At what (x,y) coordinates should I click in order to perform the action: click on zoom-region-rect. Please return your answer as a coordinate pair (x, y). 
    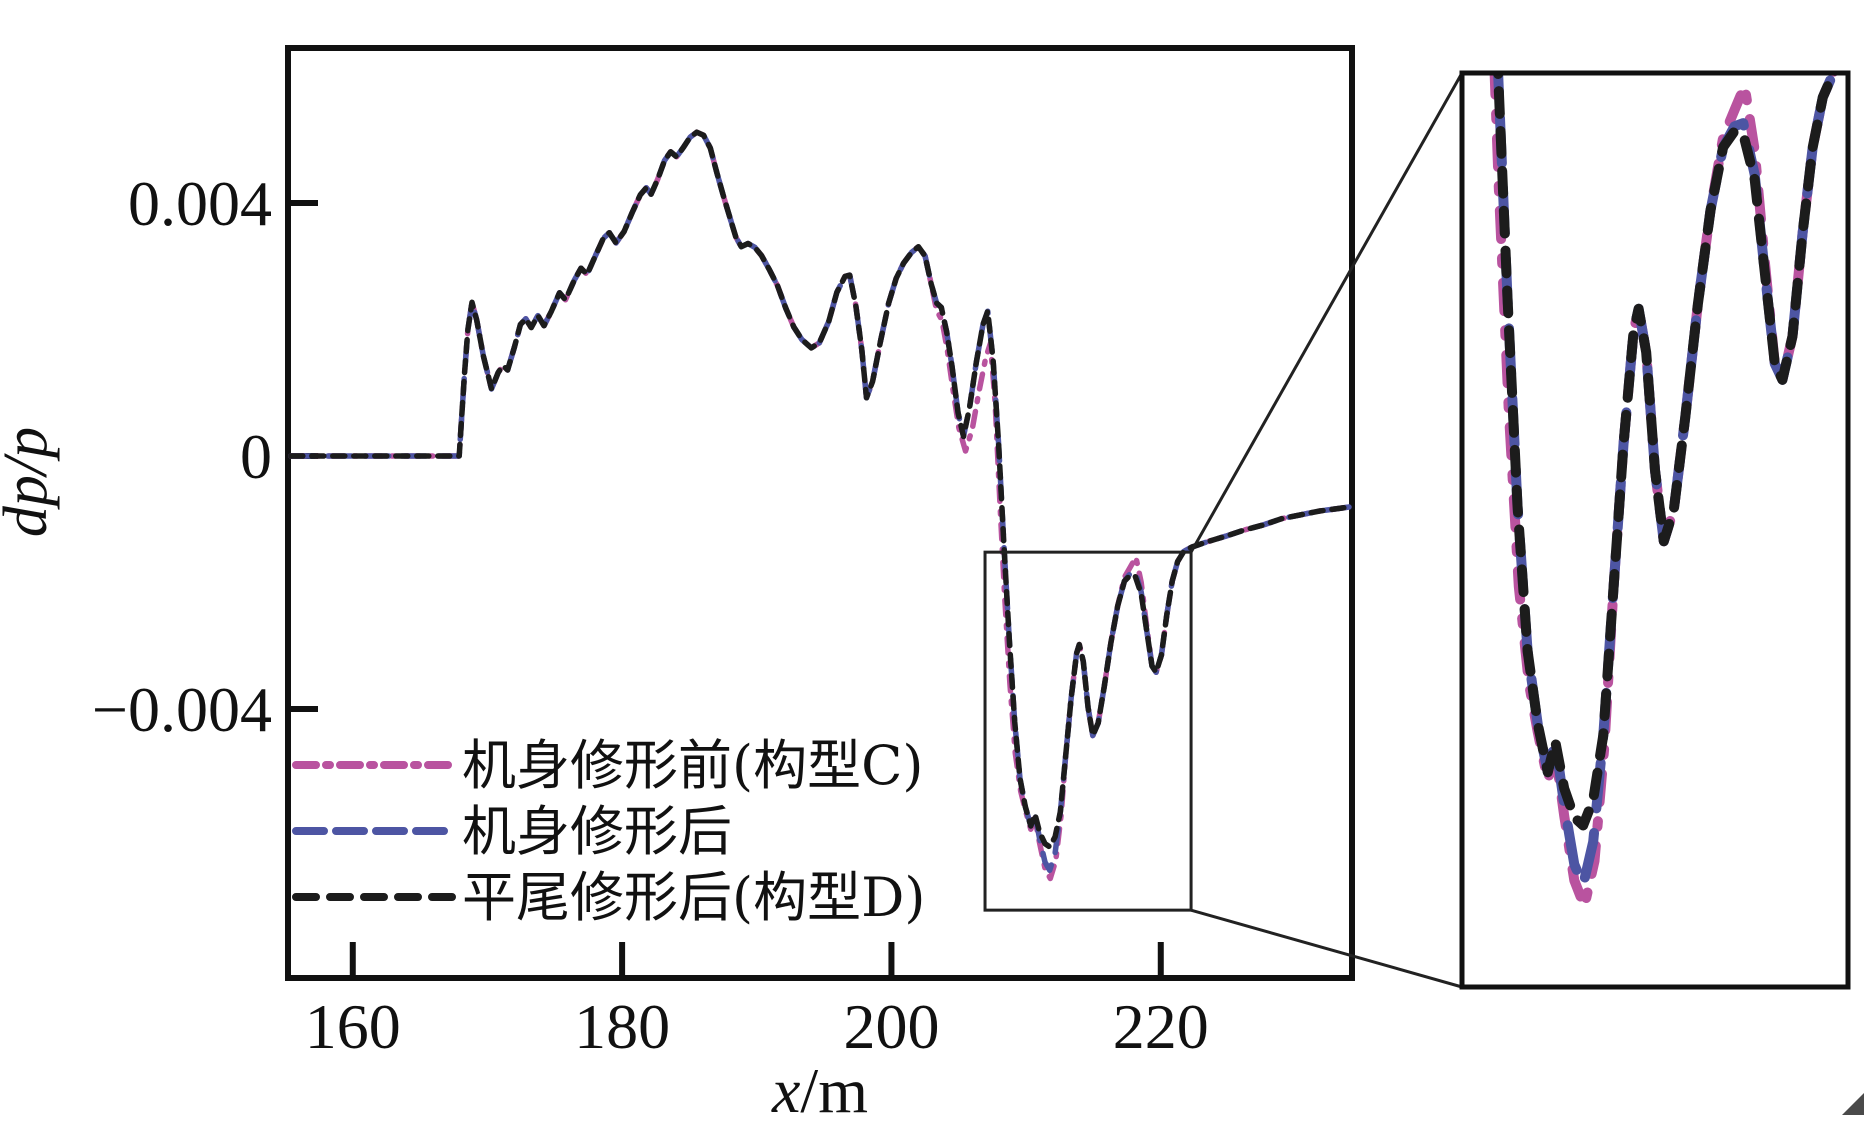
    Looking at the image, I should click on (1088, 731).